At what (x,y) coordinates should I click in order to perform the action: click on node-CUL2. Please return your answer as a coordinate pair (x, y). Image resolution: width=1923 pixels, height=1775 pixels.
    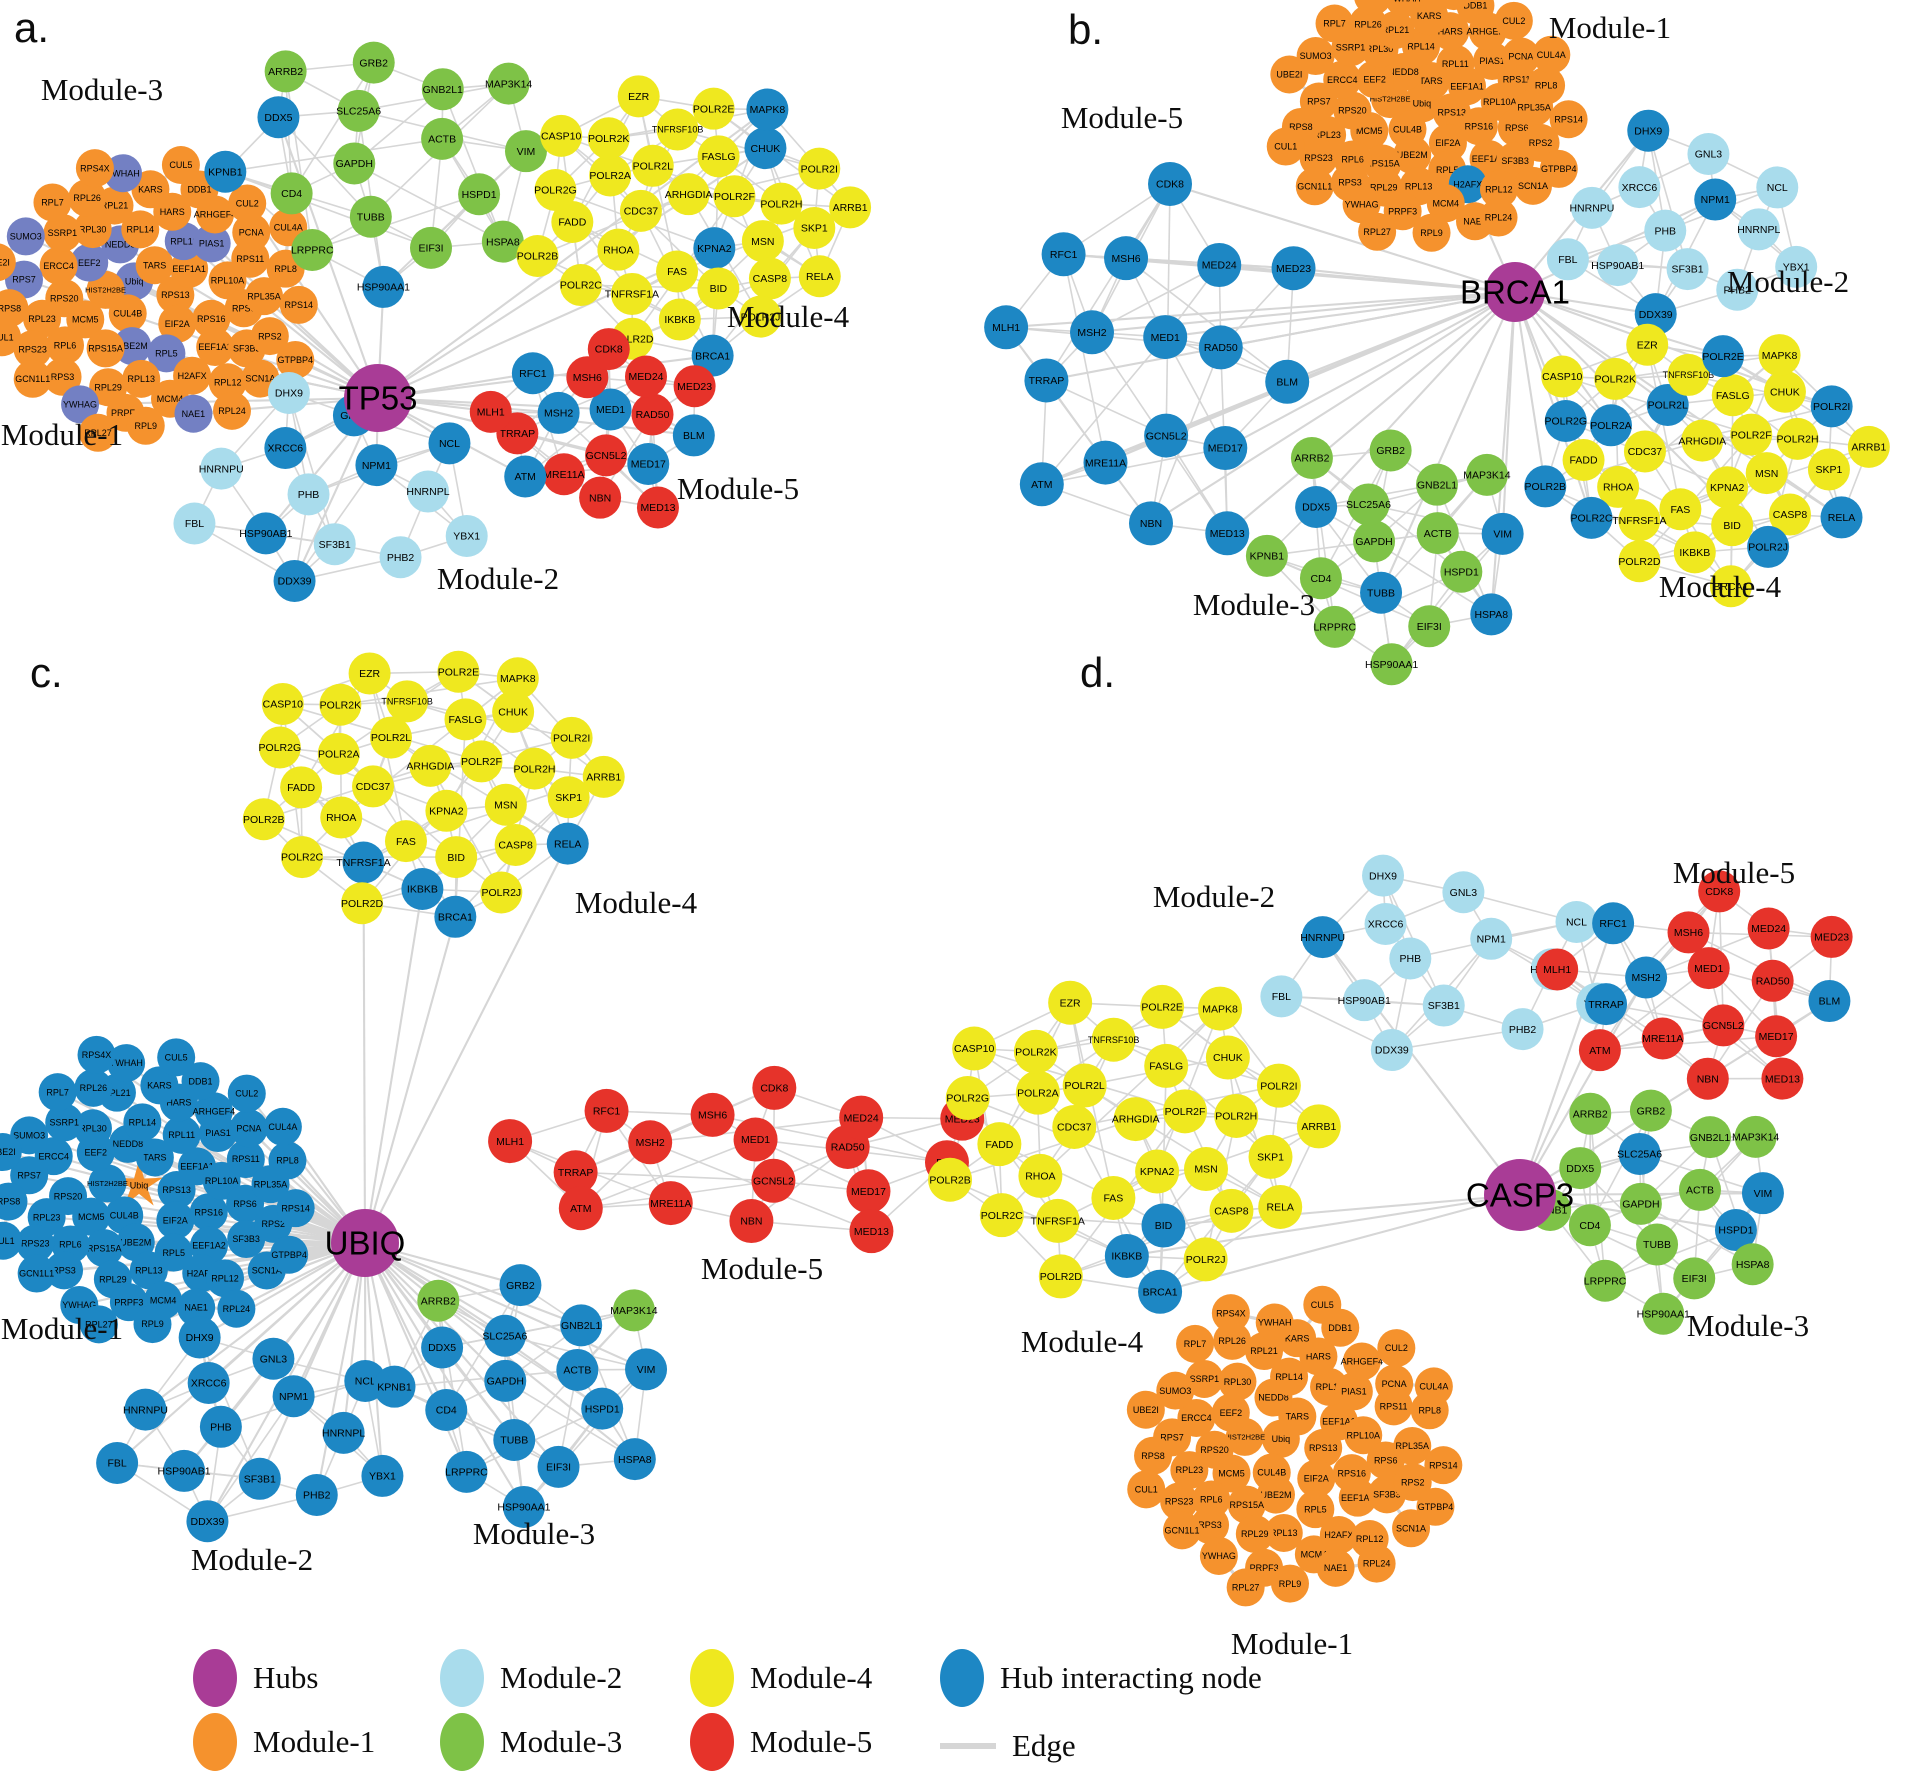
    Looking at the image, I should click on (1396, 1348).